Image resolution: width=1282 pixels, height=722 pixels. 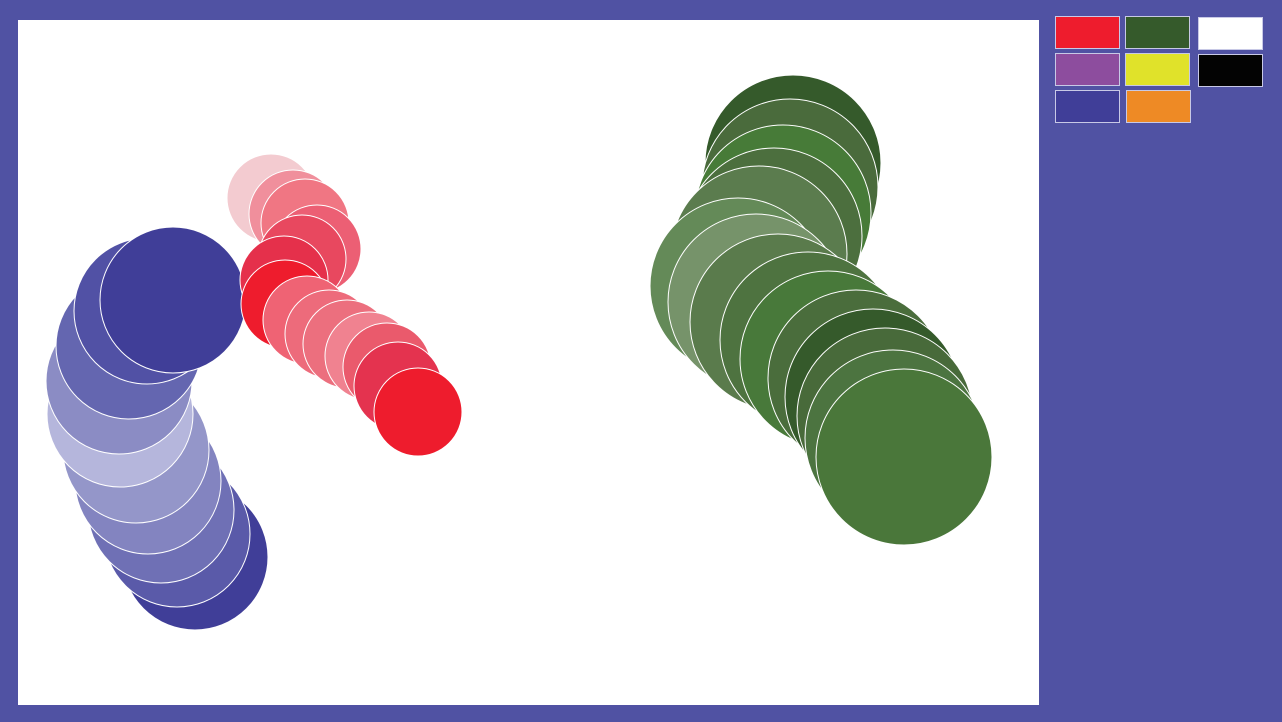 I want to click on swatch-indigo, so click(x=1087, y=106).